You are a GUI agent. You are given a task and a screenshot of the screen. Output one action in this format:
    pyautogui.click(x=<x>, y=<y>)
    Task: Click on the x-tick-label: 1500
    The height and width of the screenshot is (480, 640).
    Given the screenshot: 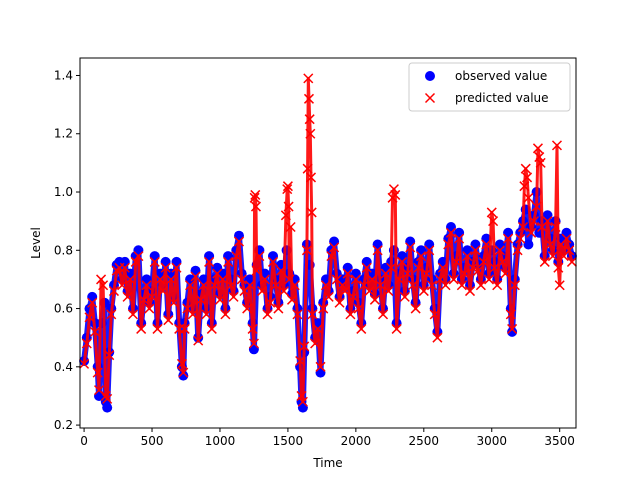 What is the action you would take?
    pyautogui.click(x=288, y=441)
    